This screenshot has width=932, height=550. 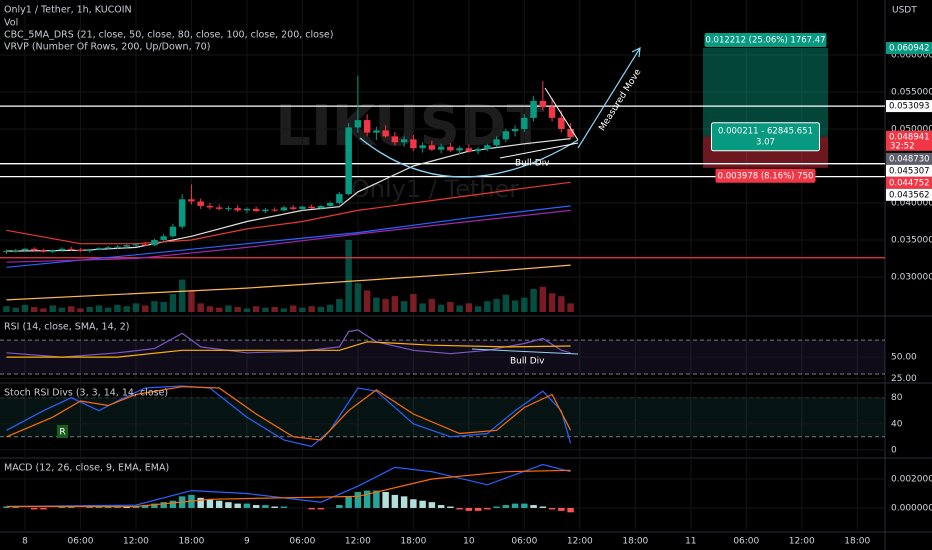 What do you see at coordinates (247, 542) in the screenshot?
I see `x-tick-label: 9` at bounding box center [247, 542].